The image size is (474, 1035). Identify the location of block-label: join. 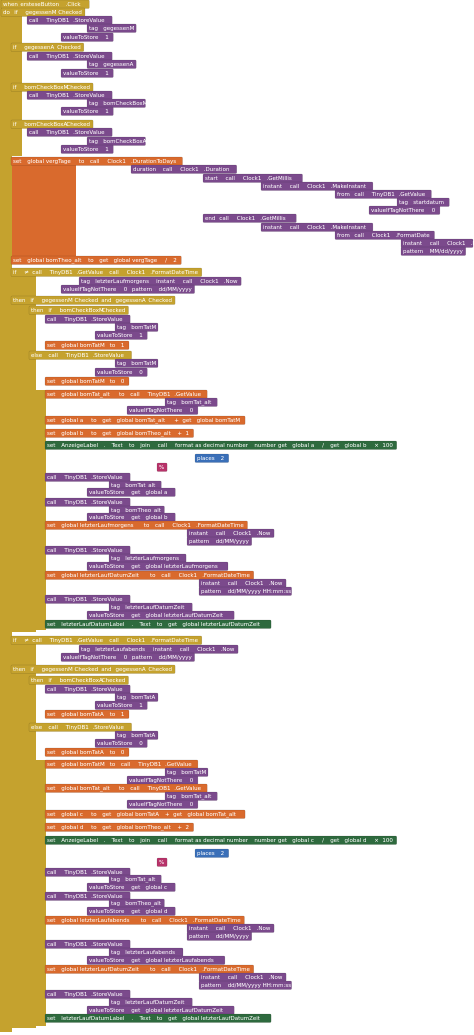
(144, 841).